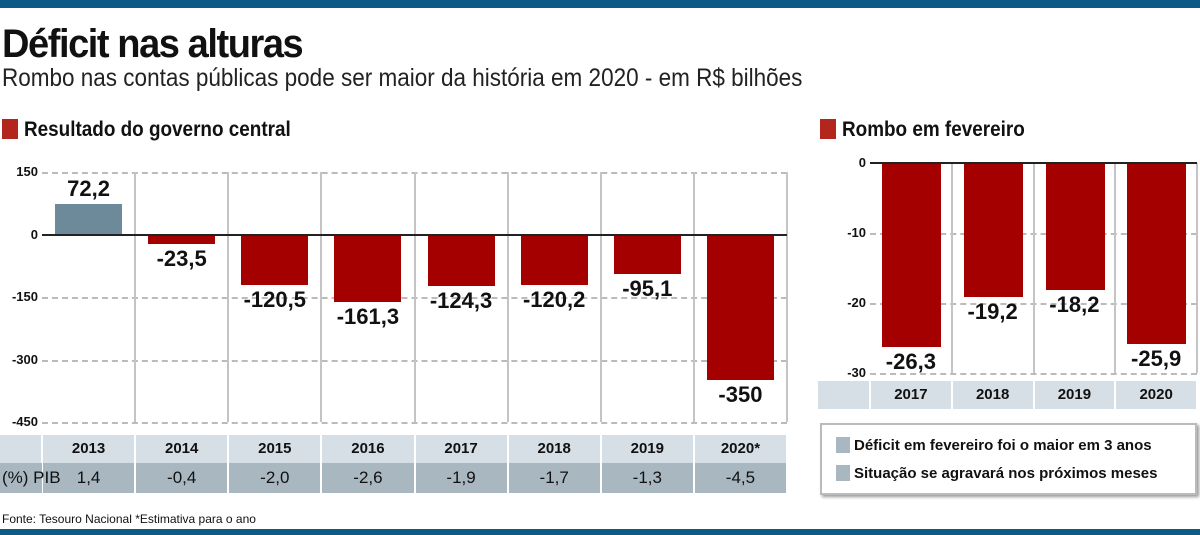 This screenshot has height=535, width=1200. I want to click on value-label: -18,2, so click(1074, 305).